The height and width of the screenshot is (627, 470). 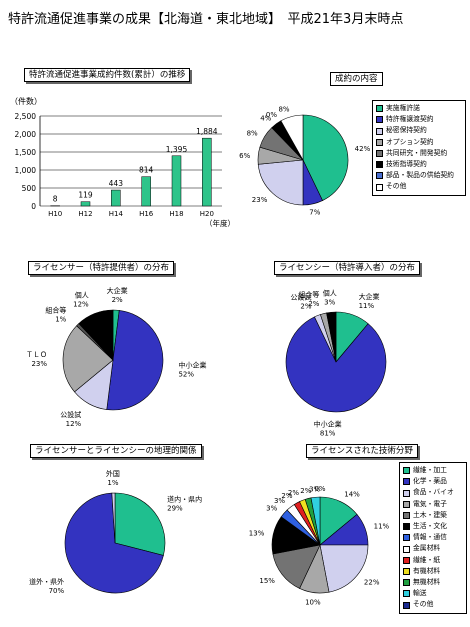 I want to click on slice-percent-label: 42%, so click(x=363, y=149).